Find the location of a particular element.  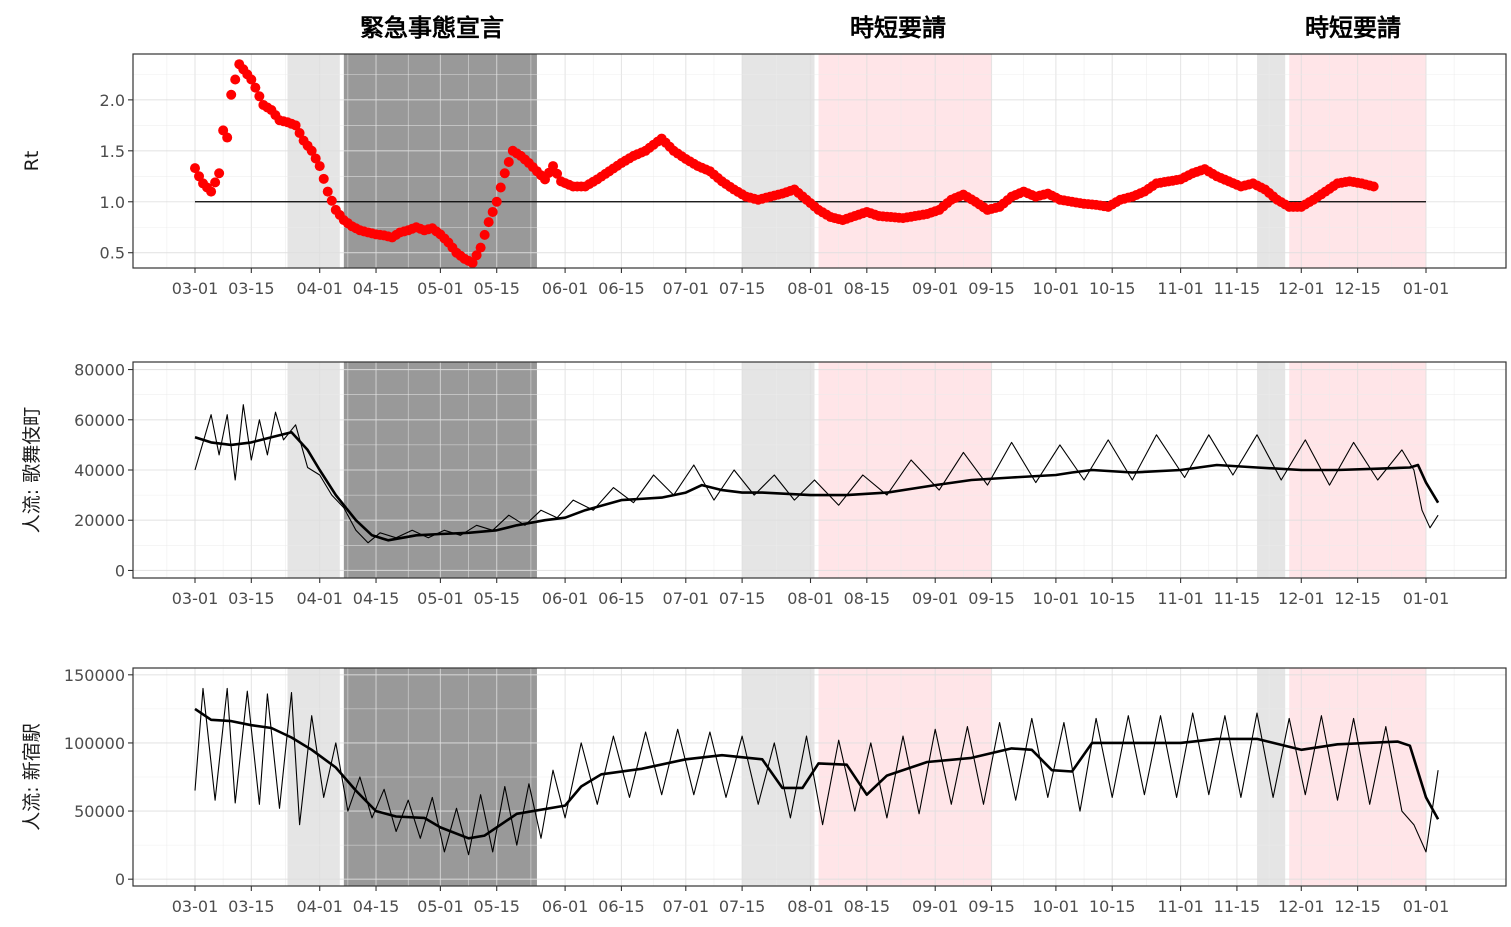

annotation-emergency-declaration: 緊急事態宣言 is located at coordinates (432, 28).